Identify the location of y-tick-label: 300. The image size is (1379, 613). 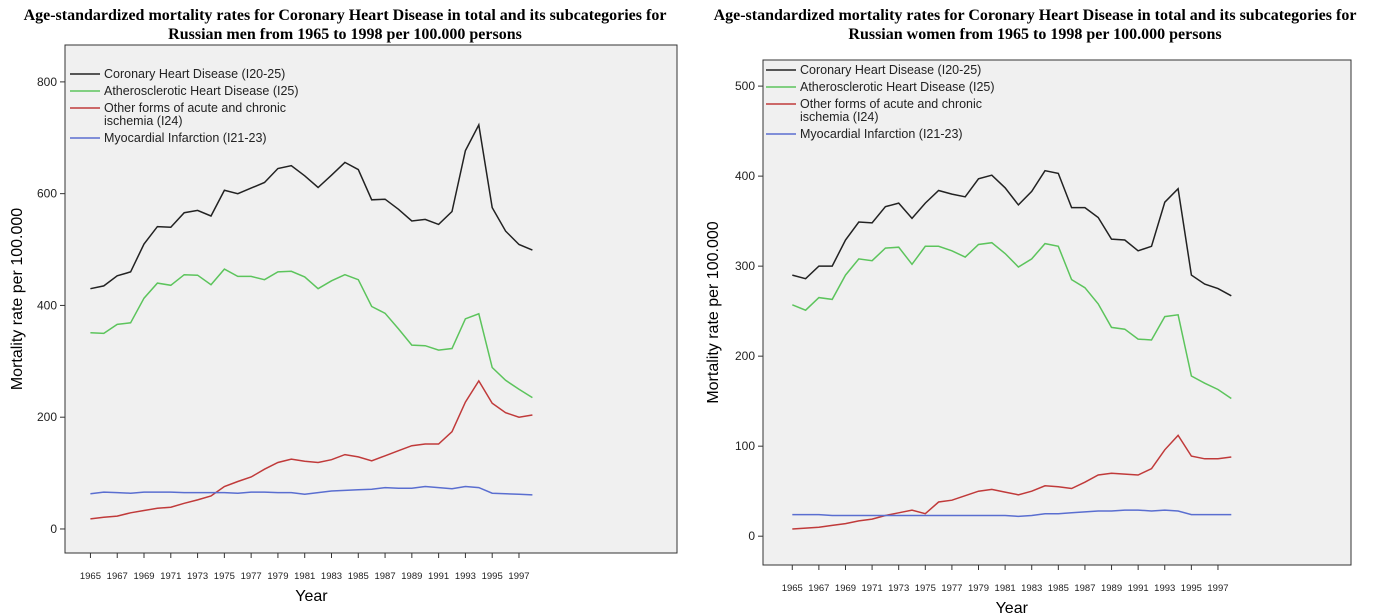
(745, 266).